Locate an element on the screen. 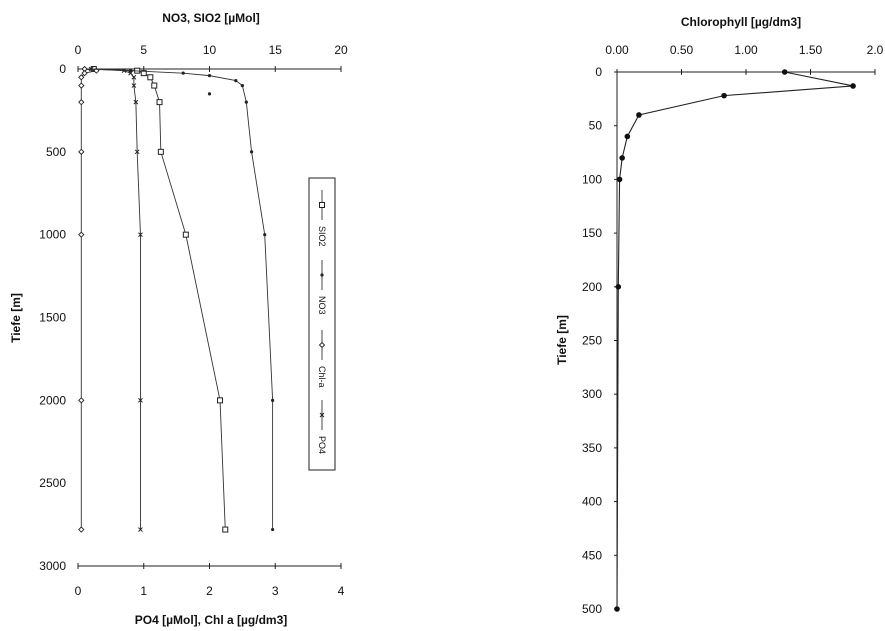  chart1-y-tick-label: 500 is located at coordinates (56, 152).